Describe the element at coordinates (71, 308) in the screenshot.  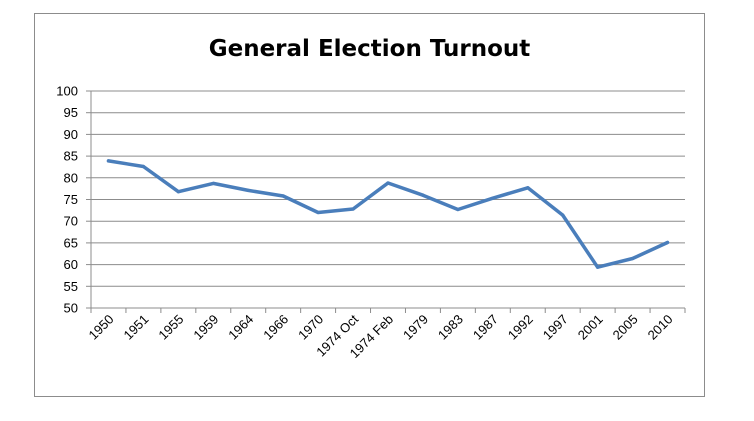
I see `y-tick-label: 50` at that location.